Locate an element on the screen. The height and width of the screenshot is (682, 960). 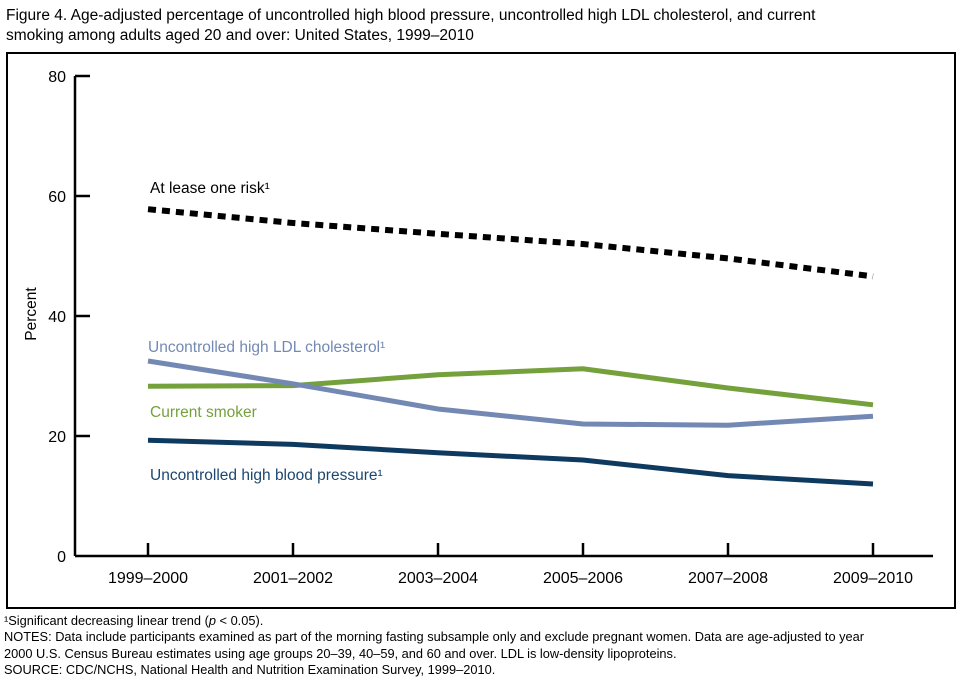
footnote-trend-pvalue: p is located at coordinates (212, 620).